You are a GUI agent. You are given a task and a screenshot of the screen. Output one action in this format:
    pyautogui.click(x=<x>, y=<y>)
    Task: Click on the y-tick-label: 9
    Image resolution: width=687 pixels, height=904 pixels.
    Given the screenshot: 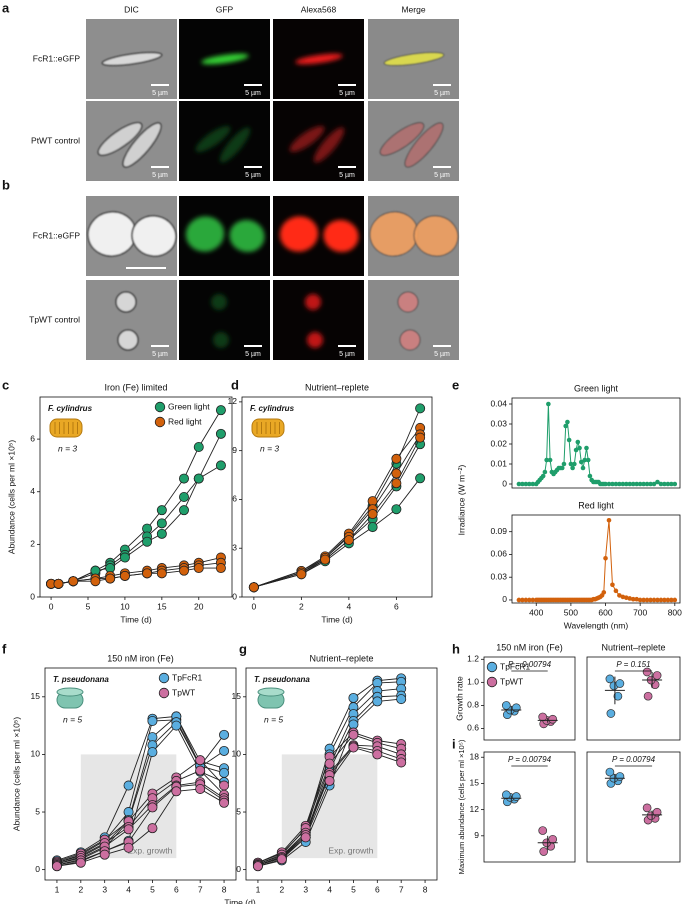 What is the action you would take?
    pyautogui.click(x=476, y=835)
    